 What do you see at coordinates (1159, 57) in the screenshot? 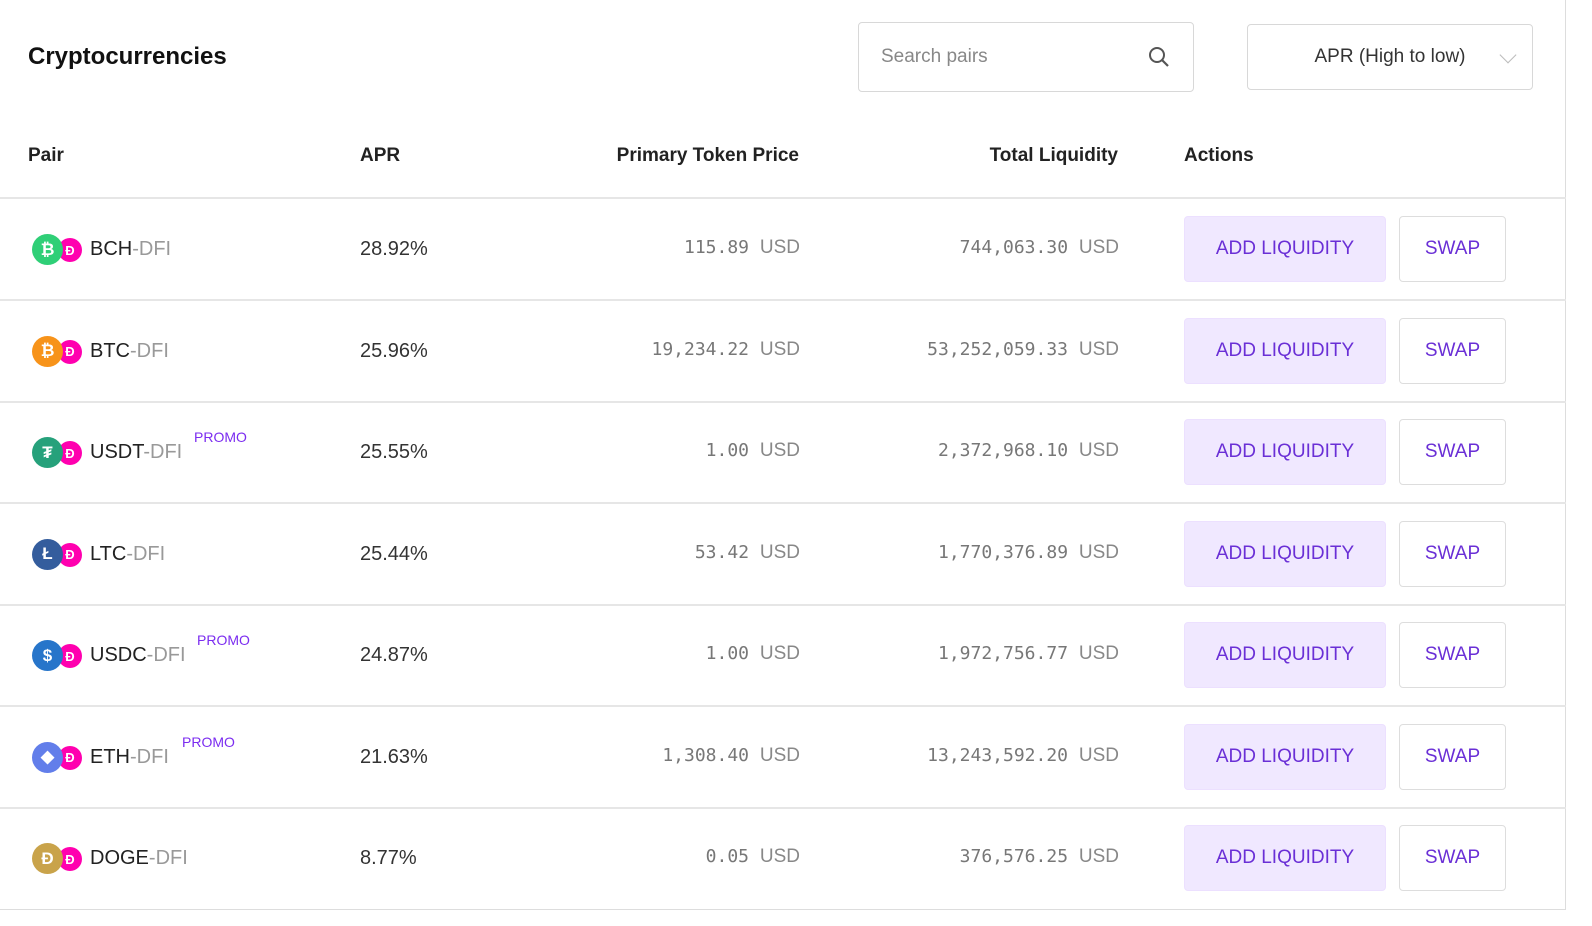
I see `search-icon` at bounding box center [1159, 57].